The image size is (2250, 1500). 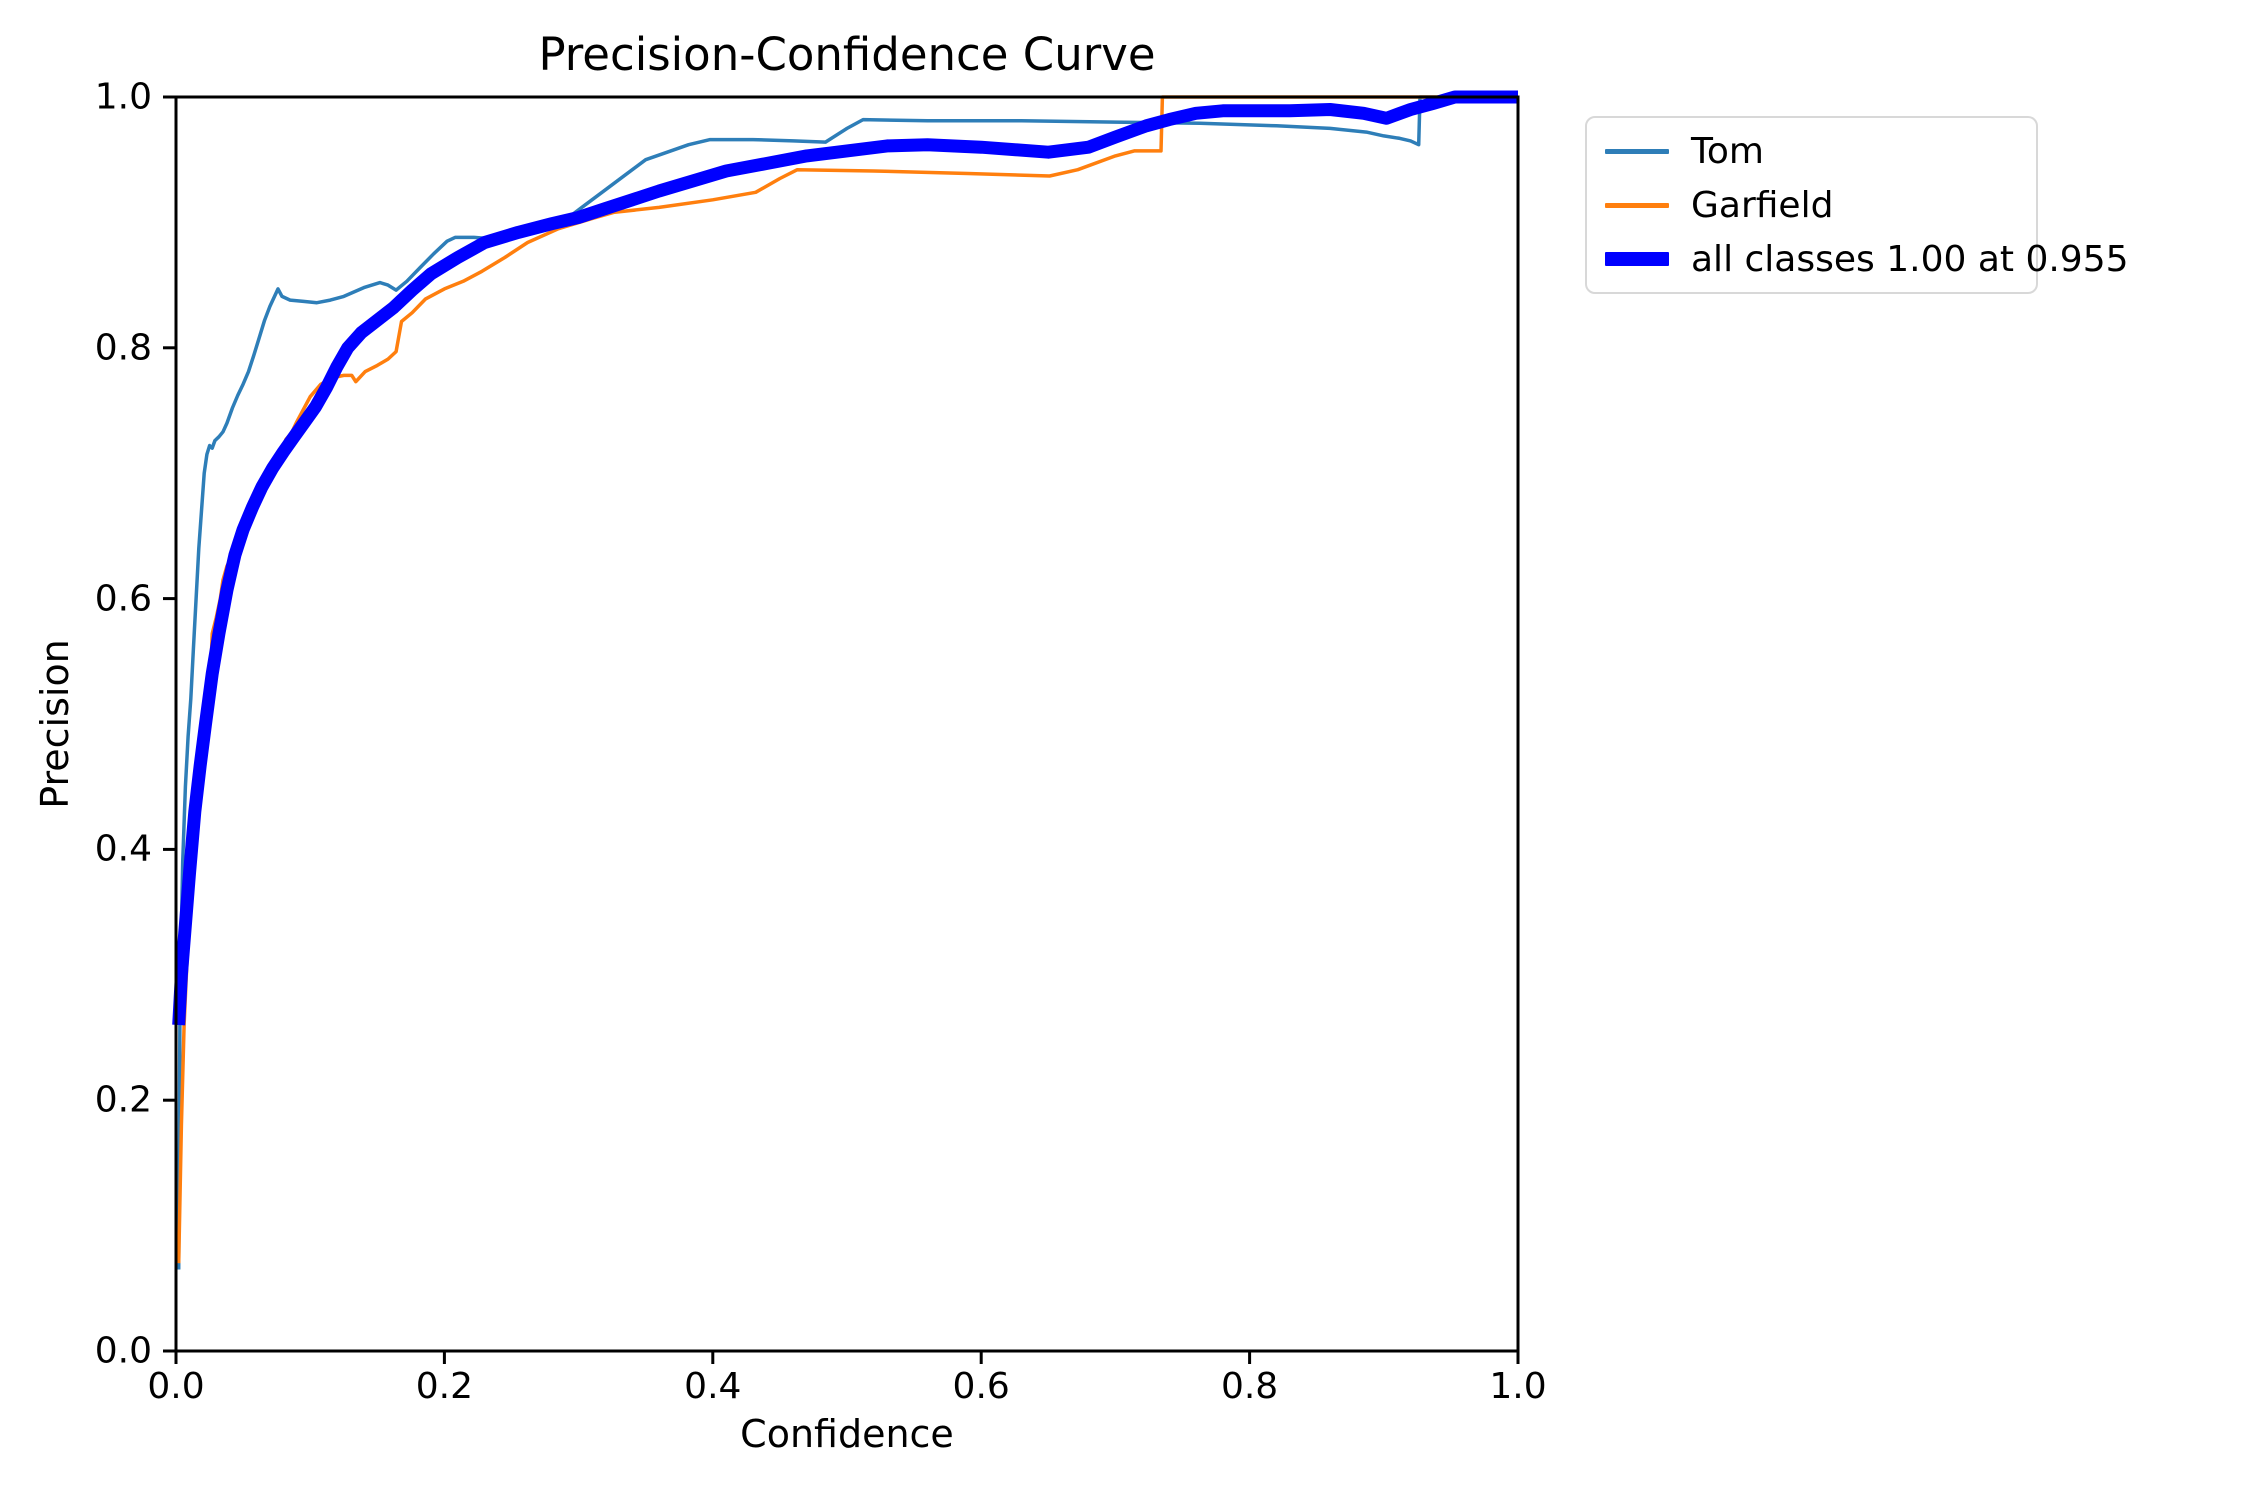 What do you see at coordinates (444, 1386) in the screenshot?
I see `x-tick-label: 0.2` at bounding box center [444, 1386].